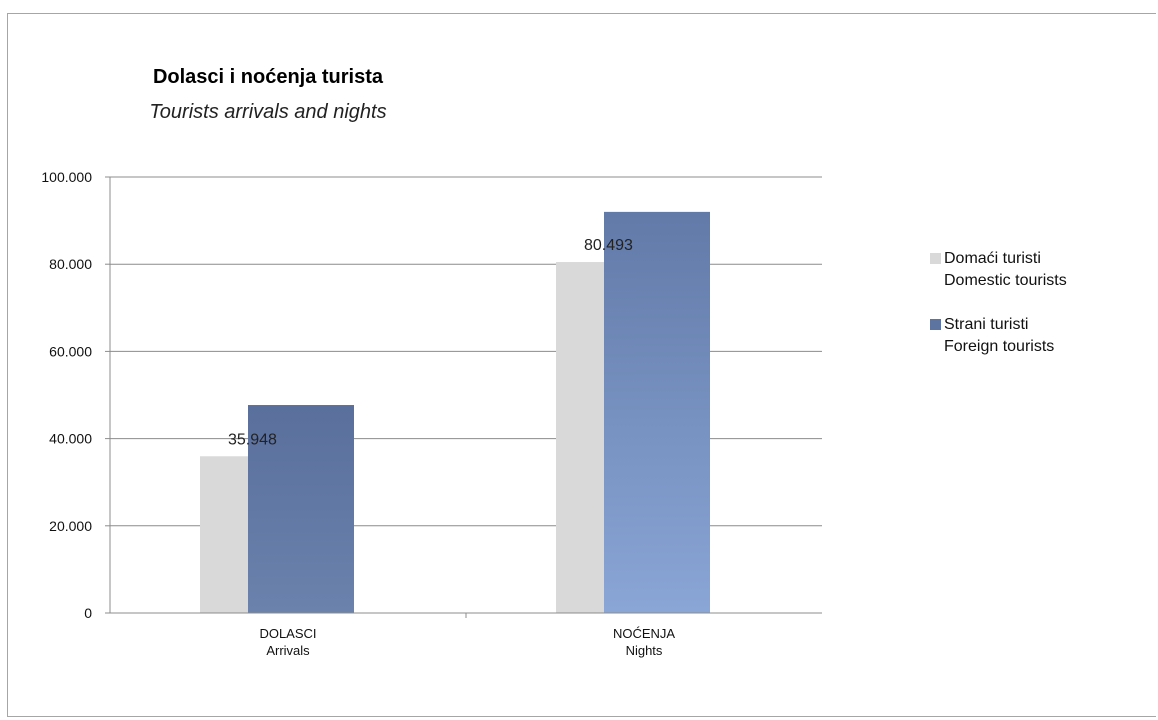  Describe the element at coordinates (88, 613) in the screenshot. I see `y-tick-label: 0` at that location.